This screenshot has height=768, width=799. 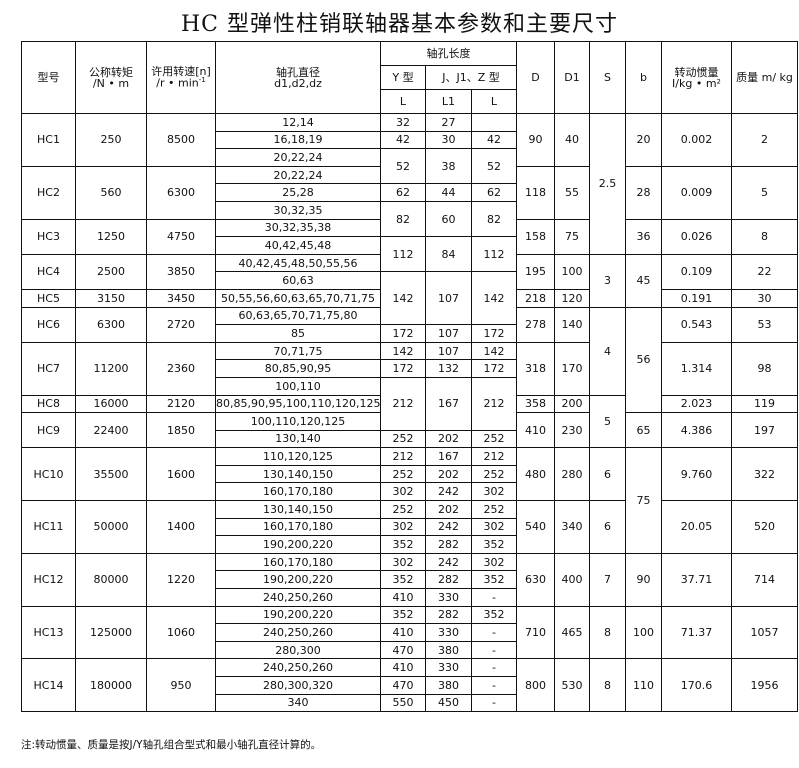 I want to click on cell-torque: 180000, so click(x=111, y=685).